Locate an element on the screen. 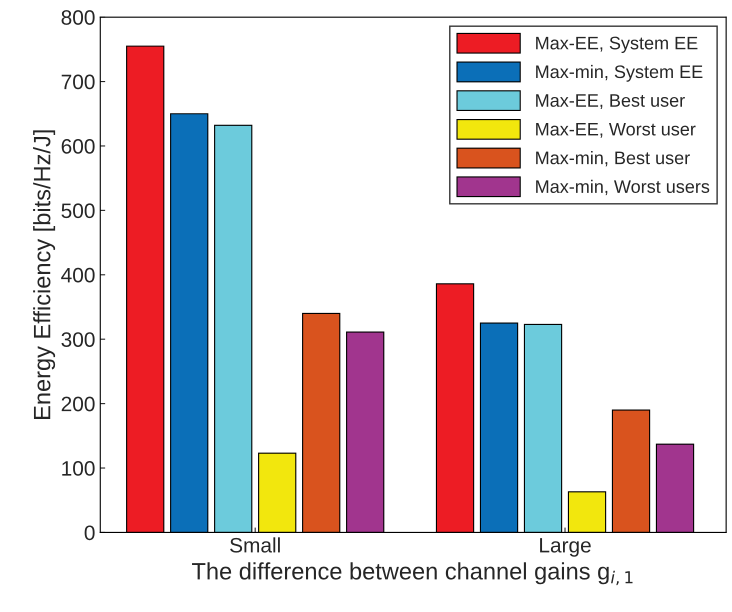 The height and width of the screenshot is (612, 732). legend-label: Max-EE, Best user is located at coordinates (610, 101).